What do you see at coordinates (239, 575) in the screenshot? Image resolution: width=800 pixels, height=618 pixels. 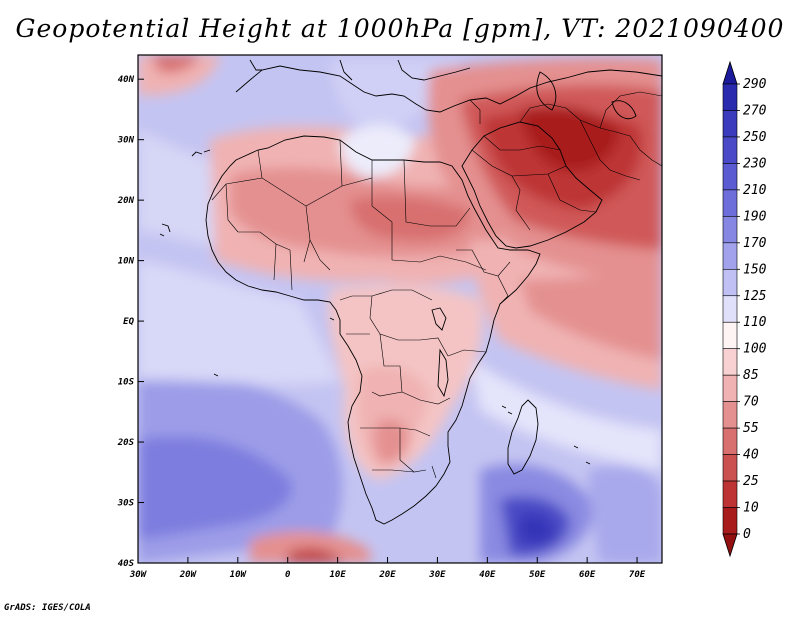 I see `lon-tick-label: 10W` at bounding box center [239, 575].